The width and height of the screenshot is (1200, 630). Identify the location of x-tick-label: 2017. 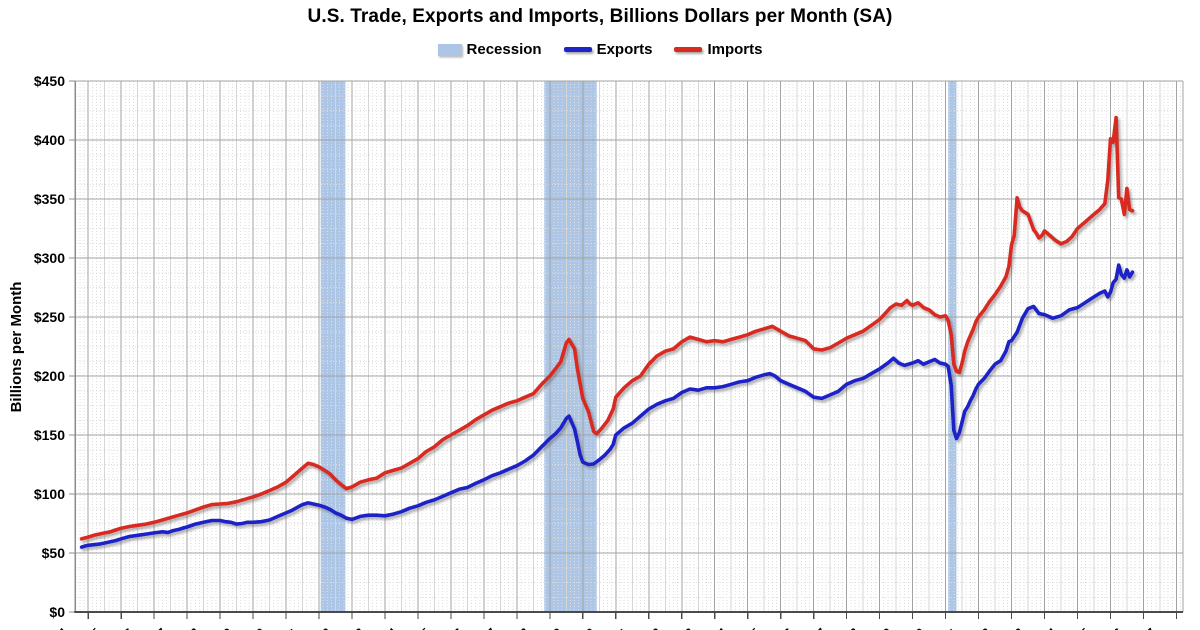
(814, 627).